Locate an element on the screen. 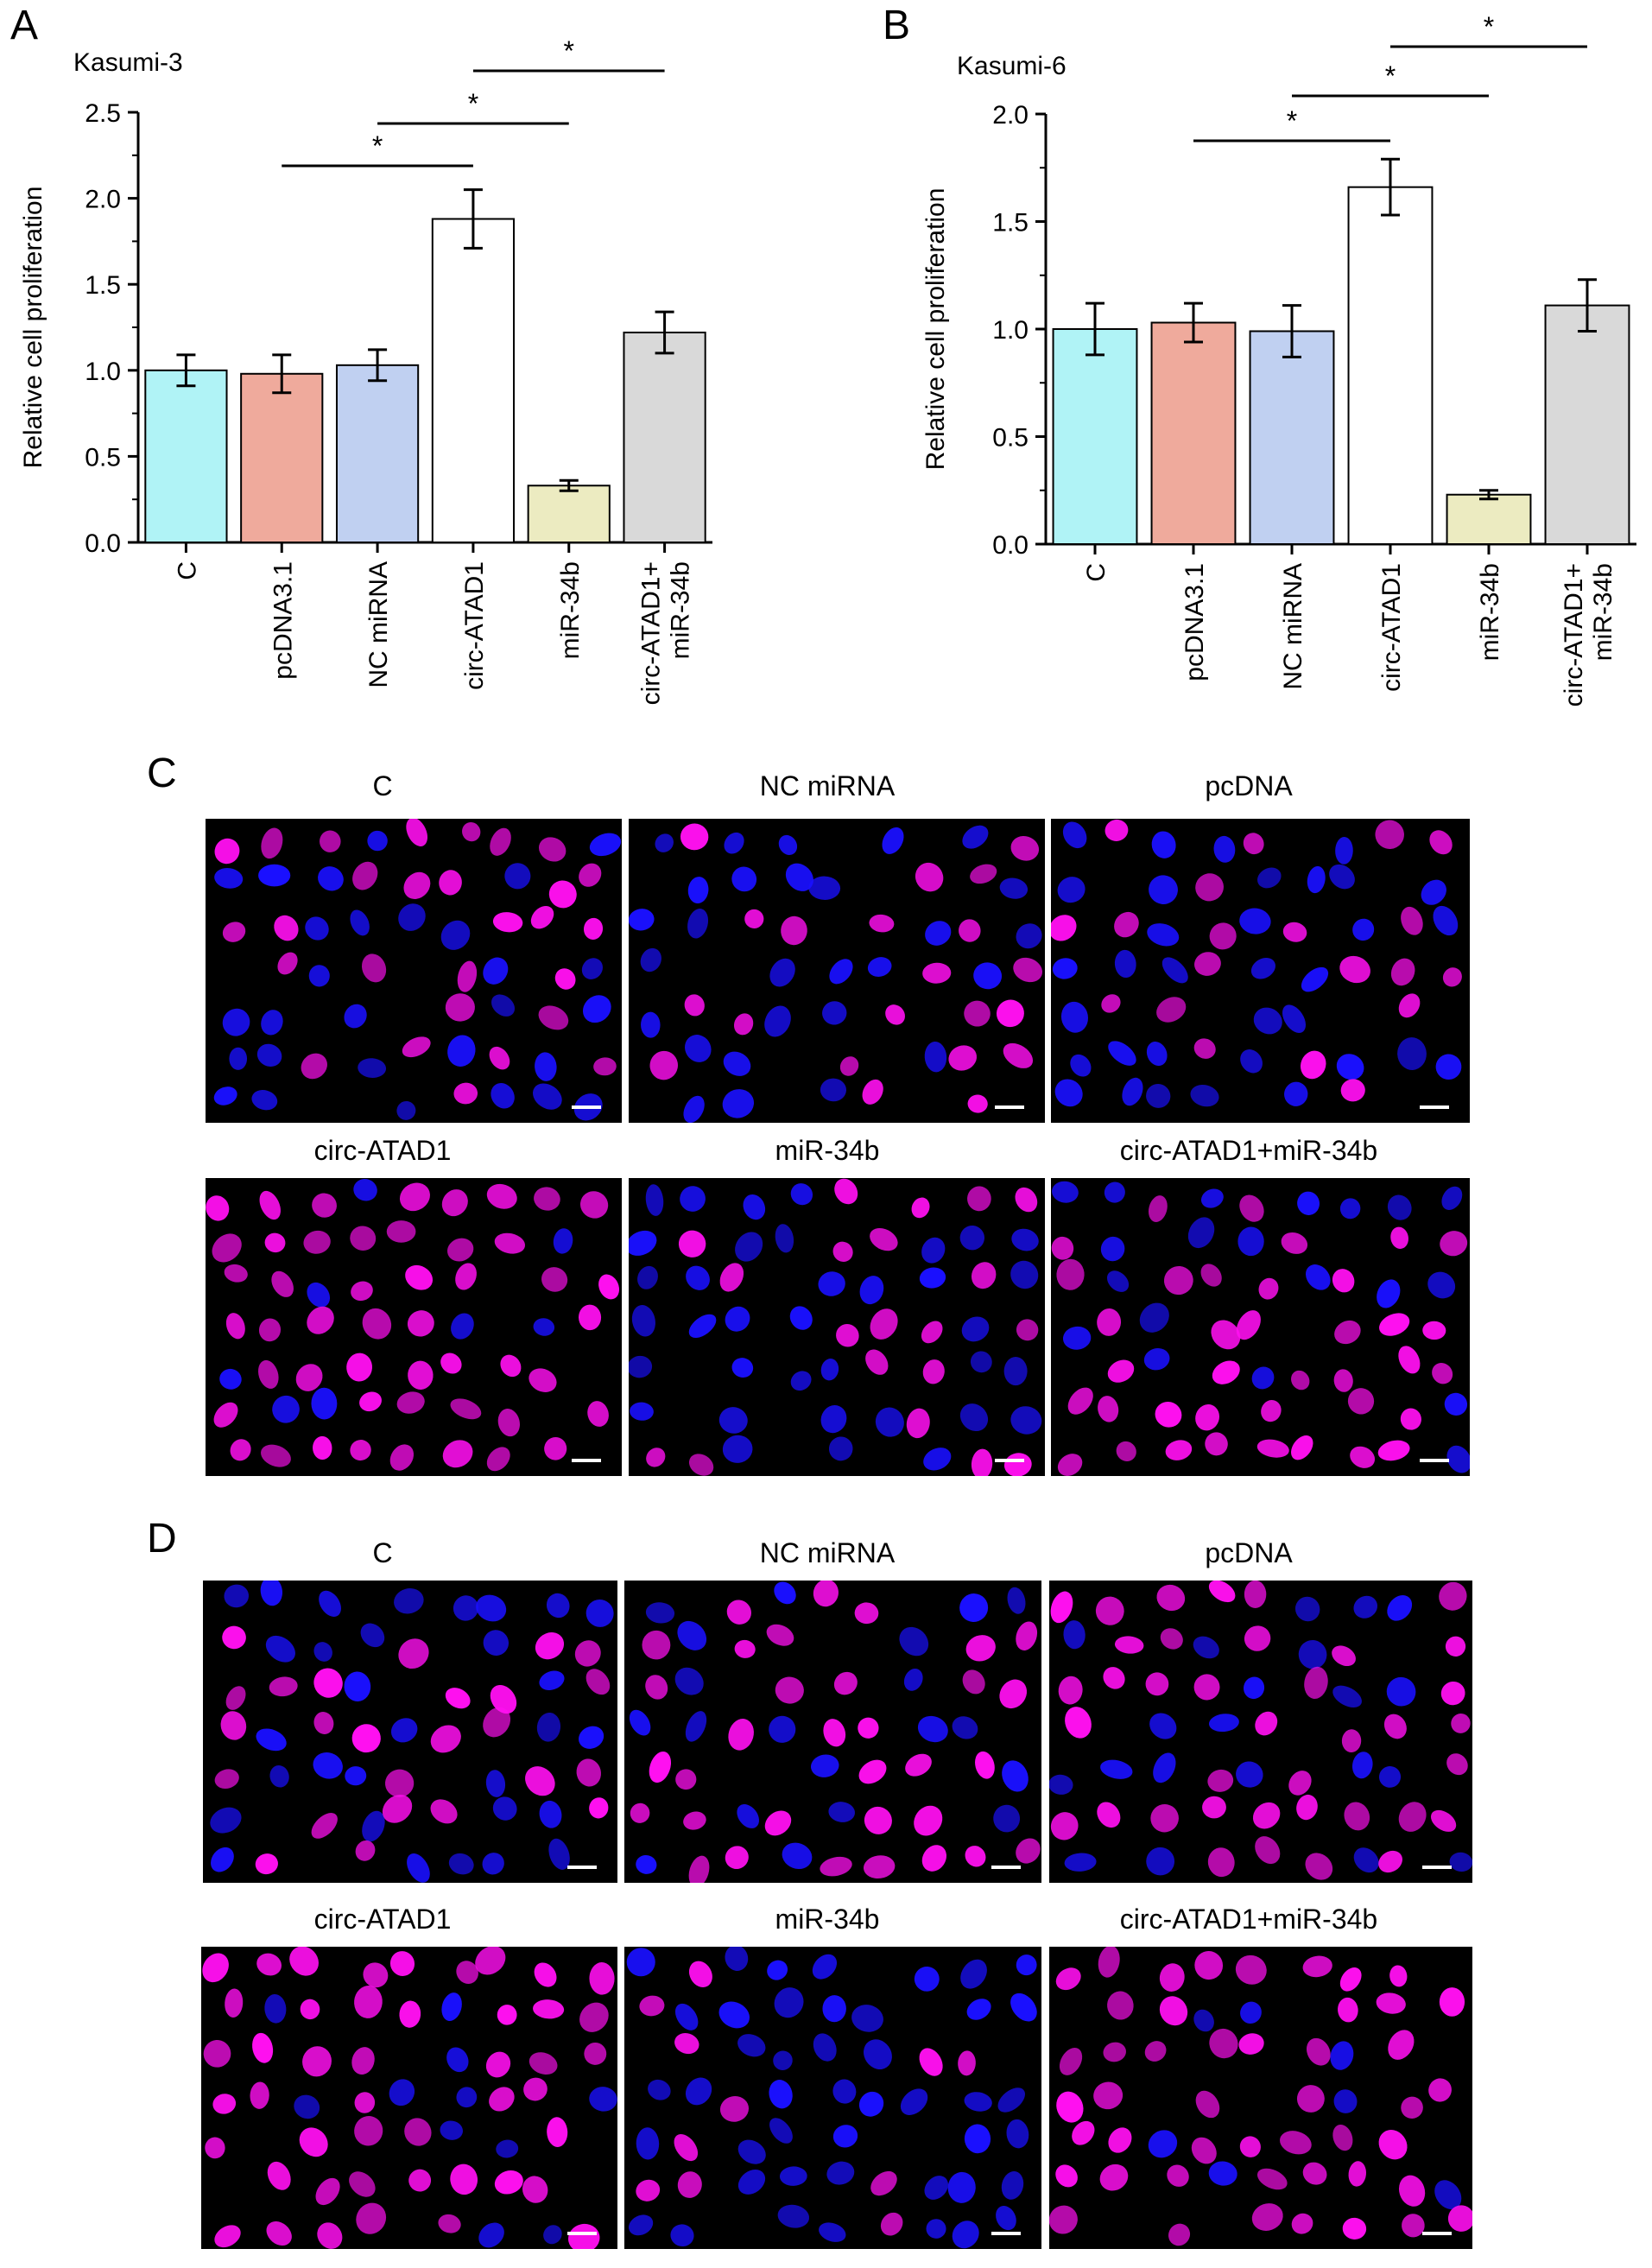 Image resolution: width=1652 pixels, height=2268 pixels. micrograph-title-d-2: NC miRNA is located at coordinates (827, 1552).